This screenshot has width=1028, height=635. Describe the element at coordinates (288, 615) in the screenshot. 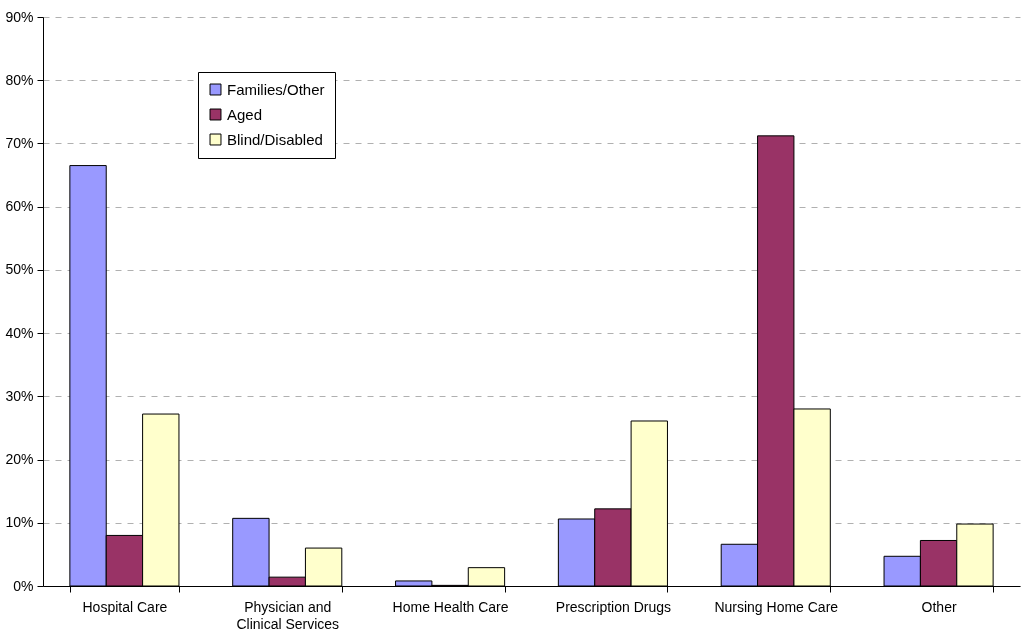

I see `x-tick-label: Physician and Clinical Services` at that location.